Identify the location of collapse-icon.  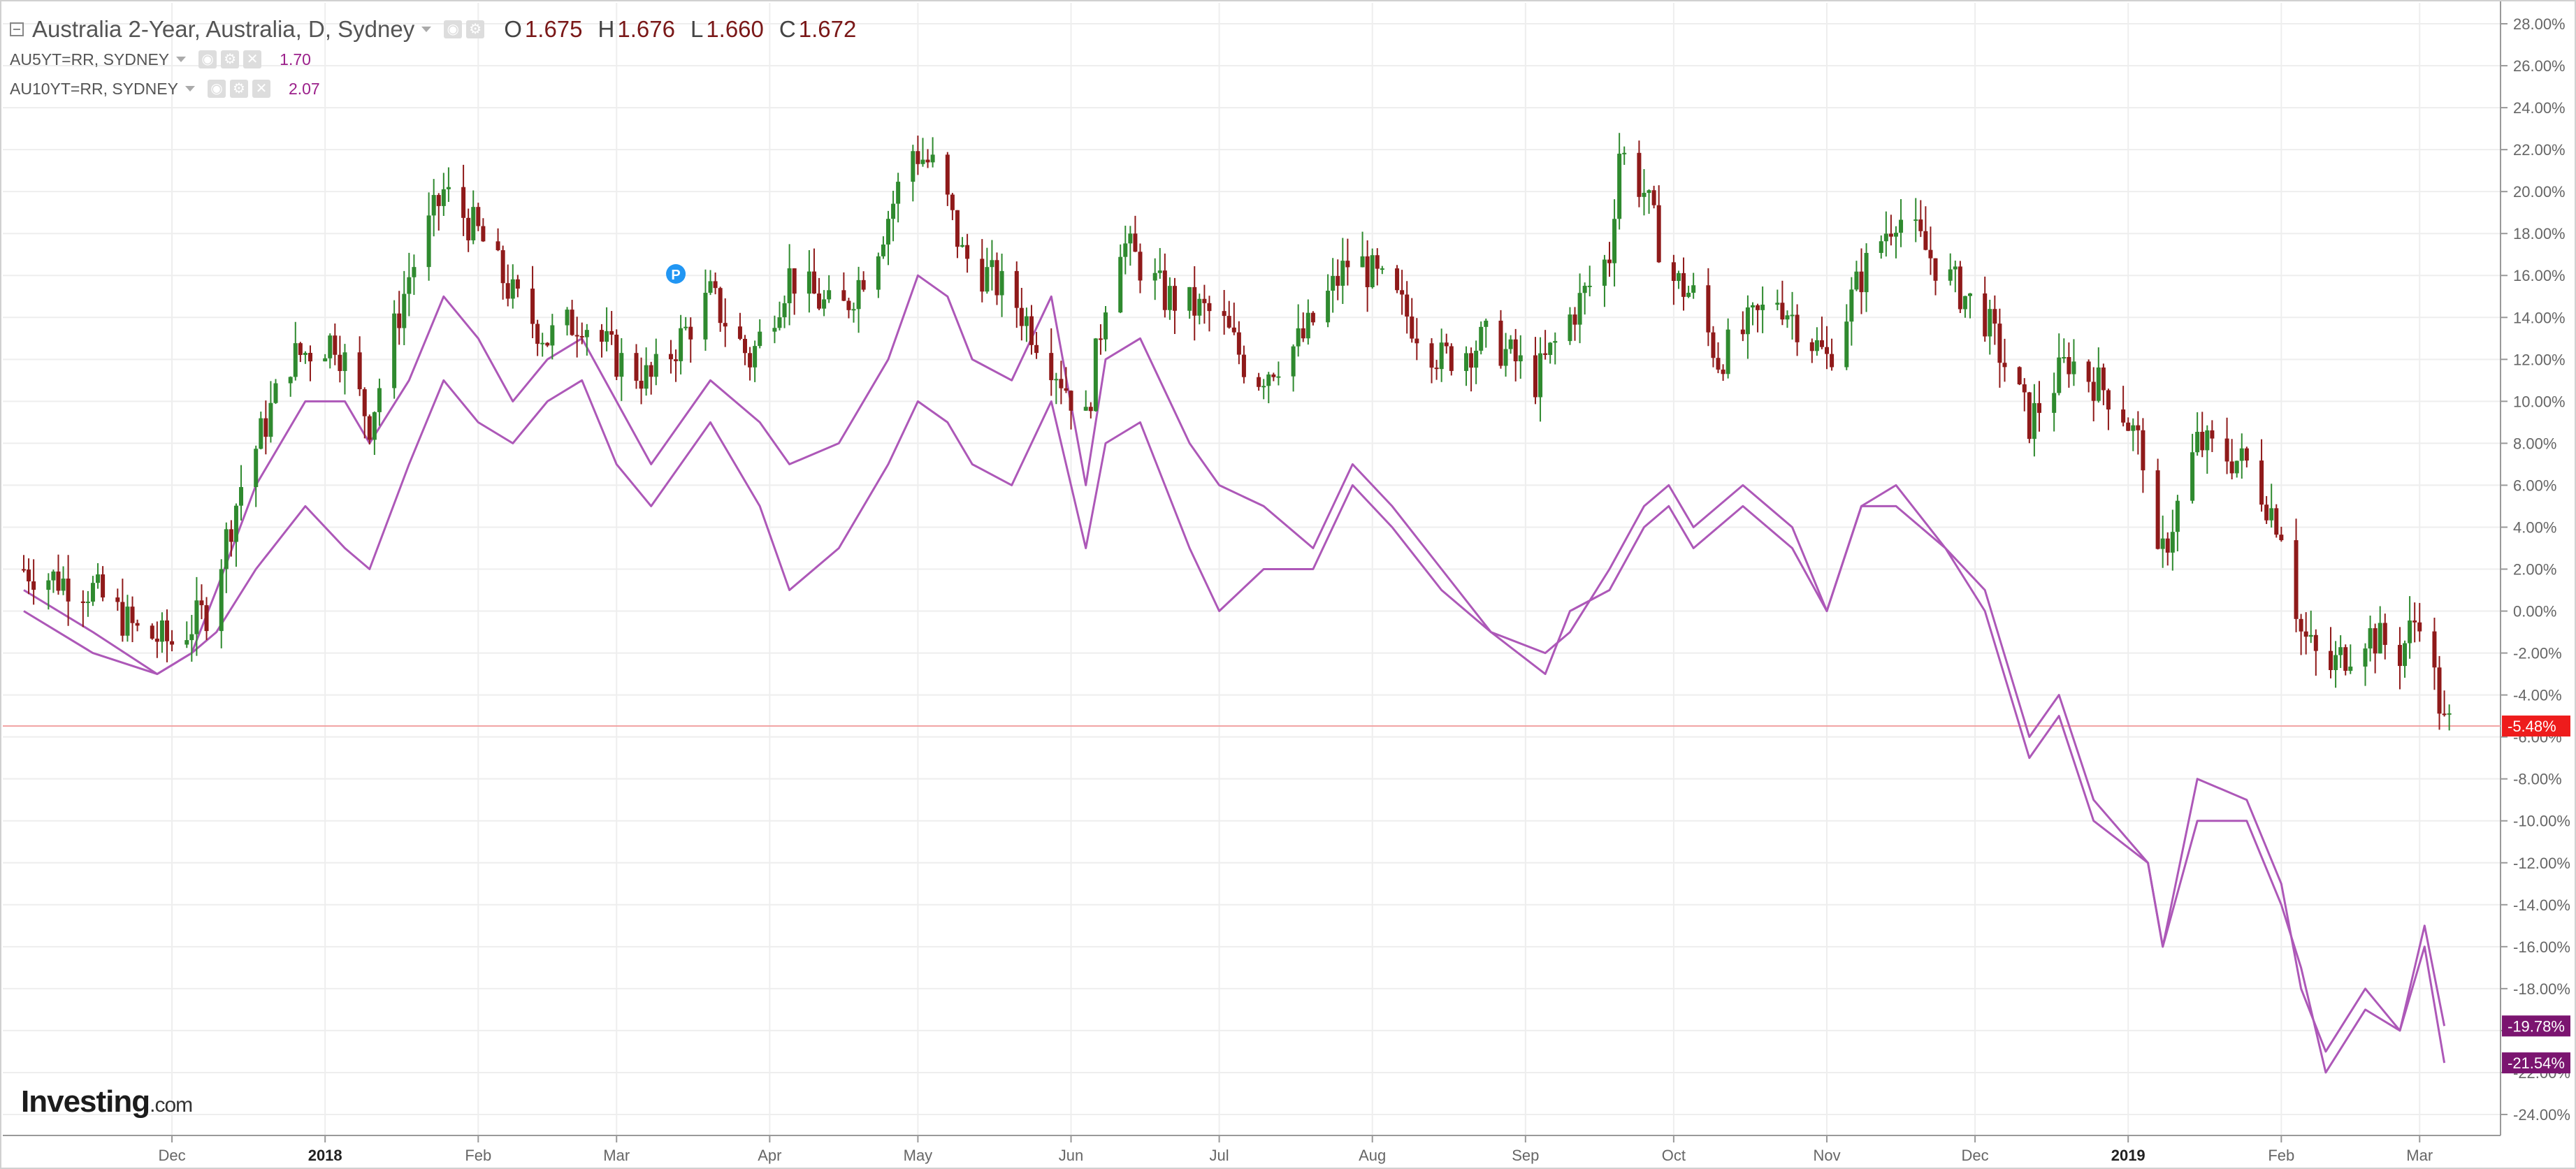
(17, 29).